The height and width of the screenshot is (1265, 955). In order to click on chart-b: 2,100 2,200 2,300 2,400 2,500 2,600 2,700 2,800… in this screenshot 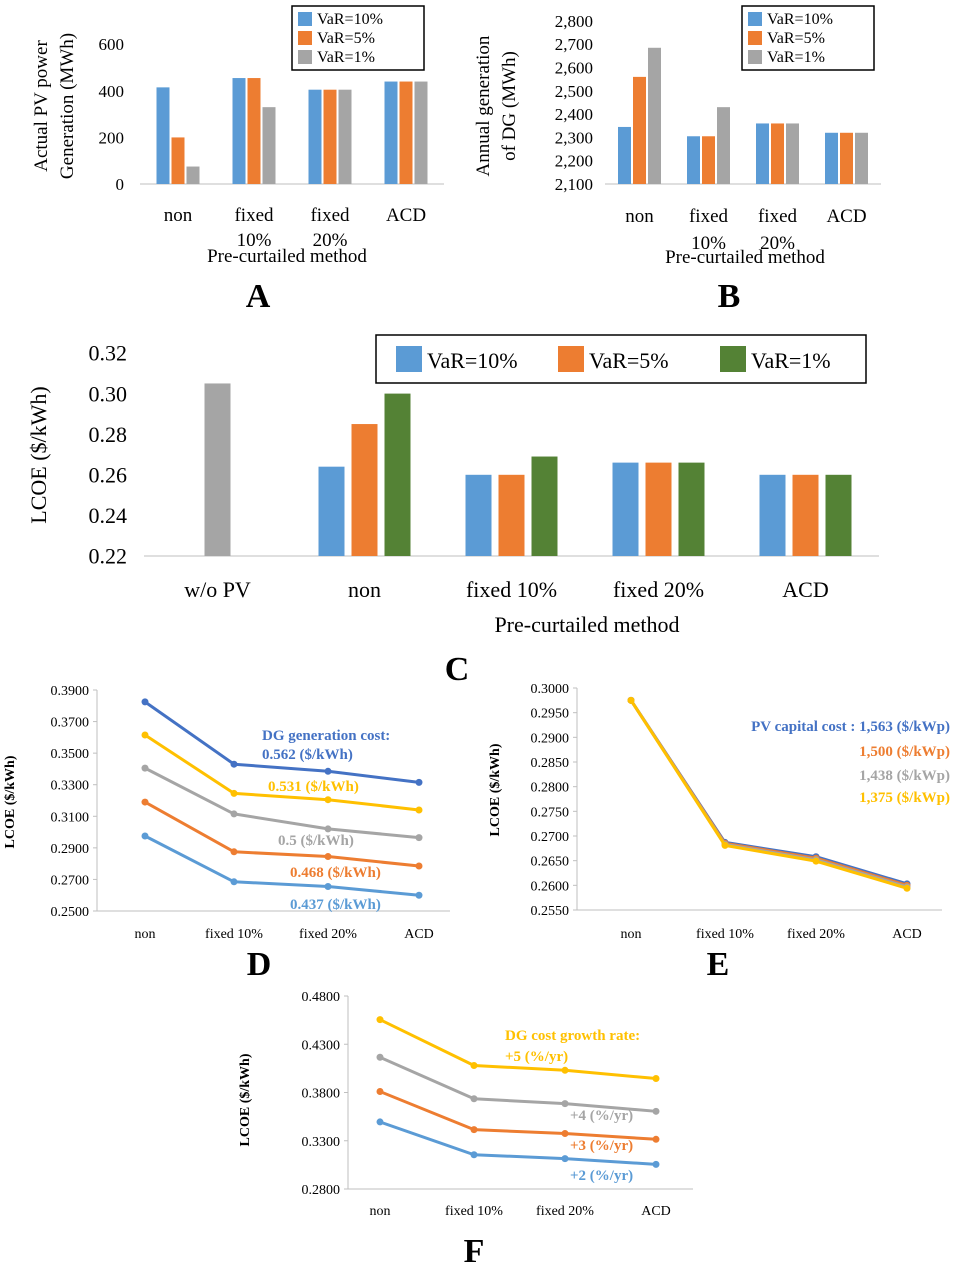, I will do `click(677, 136)`.